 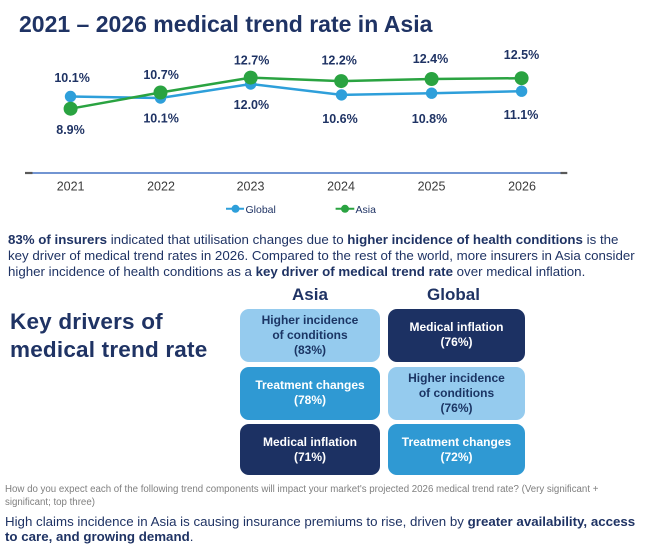 I want to click on svg-text: 2021, so click(x=71, y=187).